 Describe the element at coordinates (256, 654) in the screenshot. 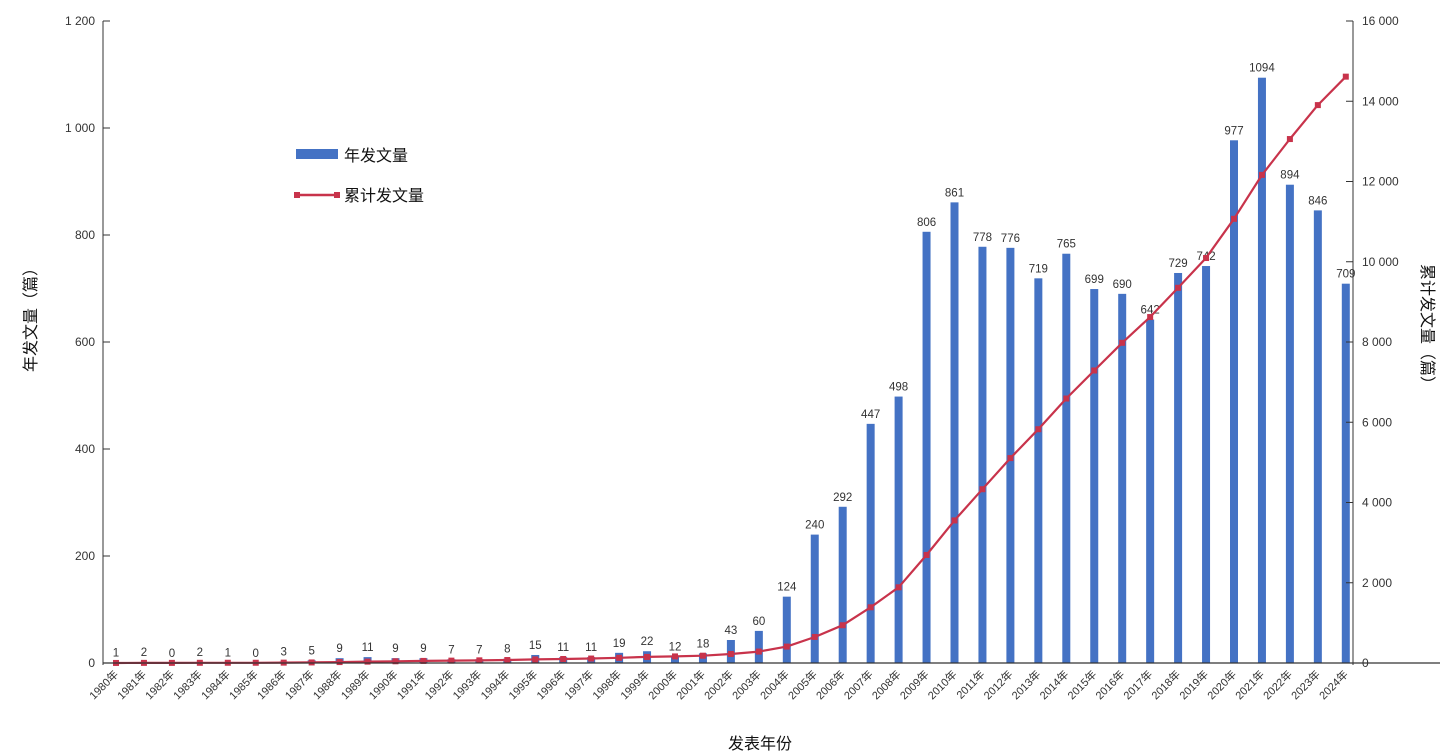

I see `bar-value-label: 0` at that location.